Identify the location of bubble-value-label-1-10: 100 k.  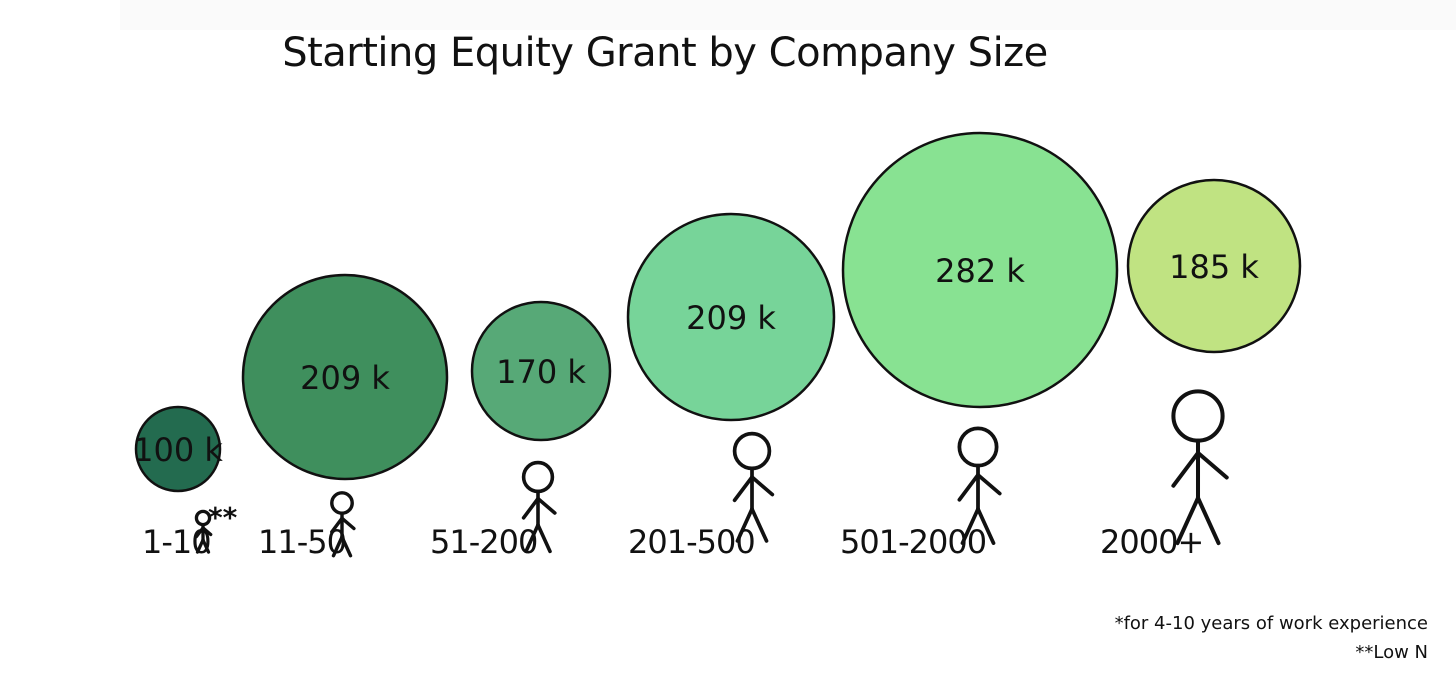
(178, 450).